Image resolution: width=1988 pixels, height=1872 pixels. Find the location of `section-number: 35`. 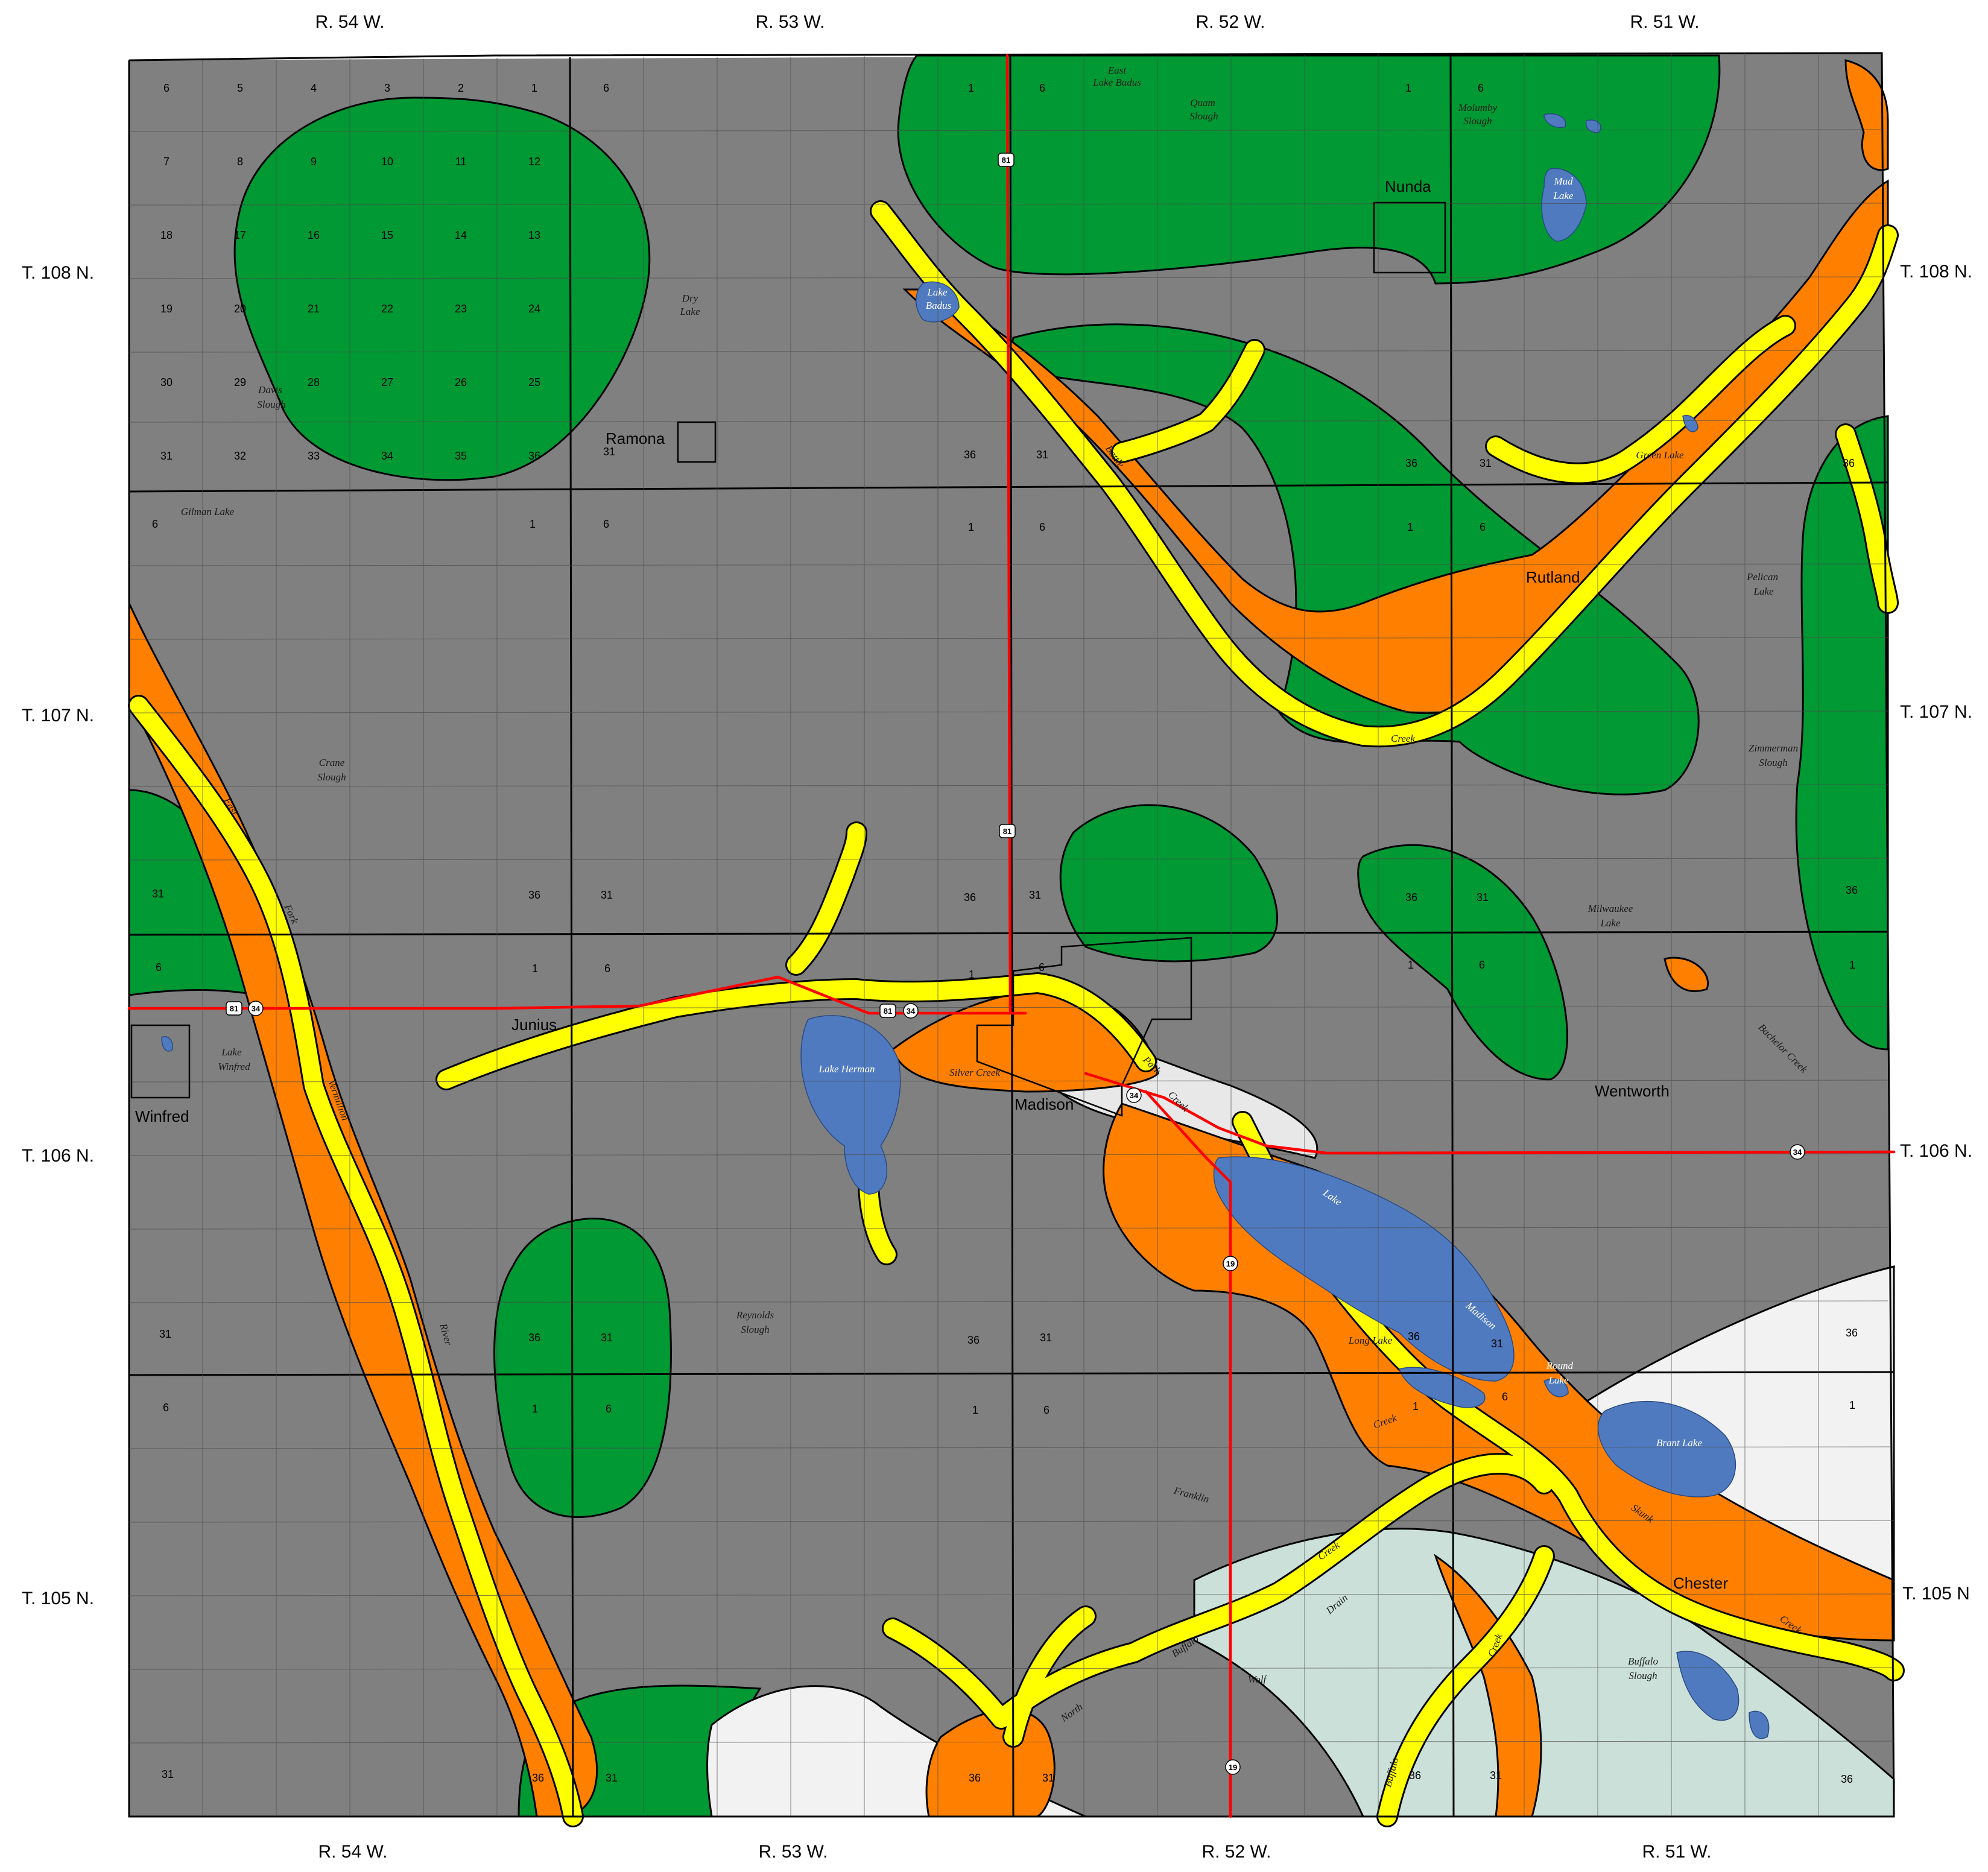

section-number: 35 is located at coordinates (461, 456).